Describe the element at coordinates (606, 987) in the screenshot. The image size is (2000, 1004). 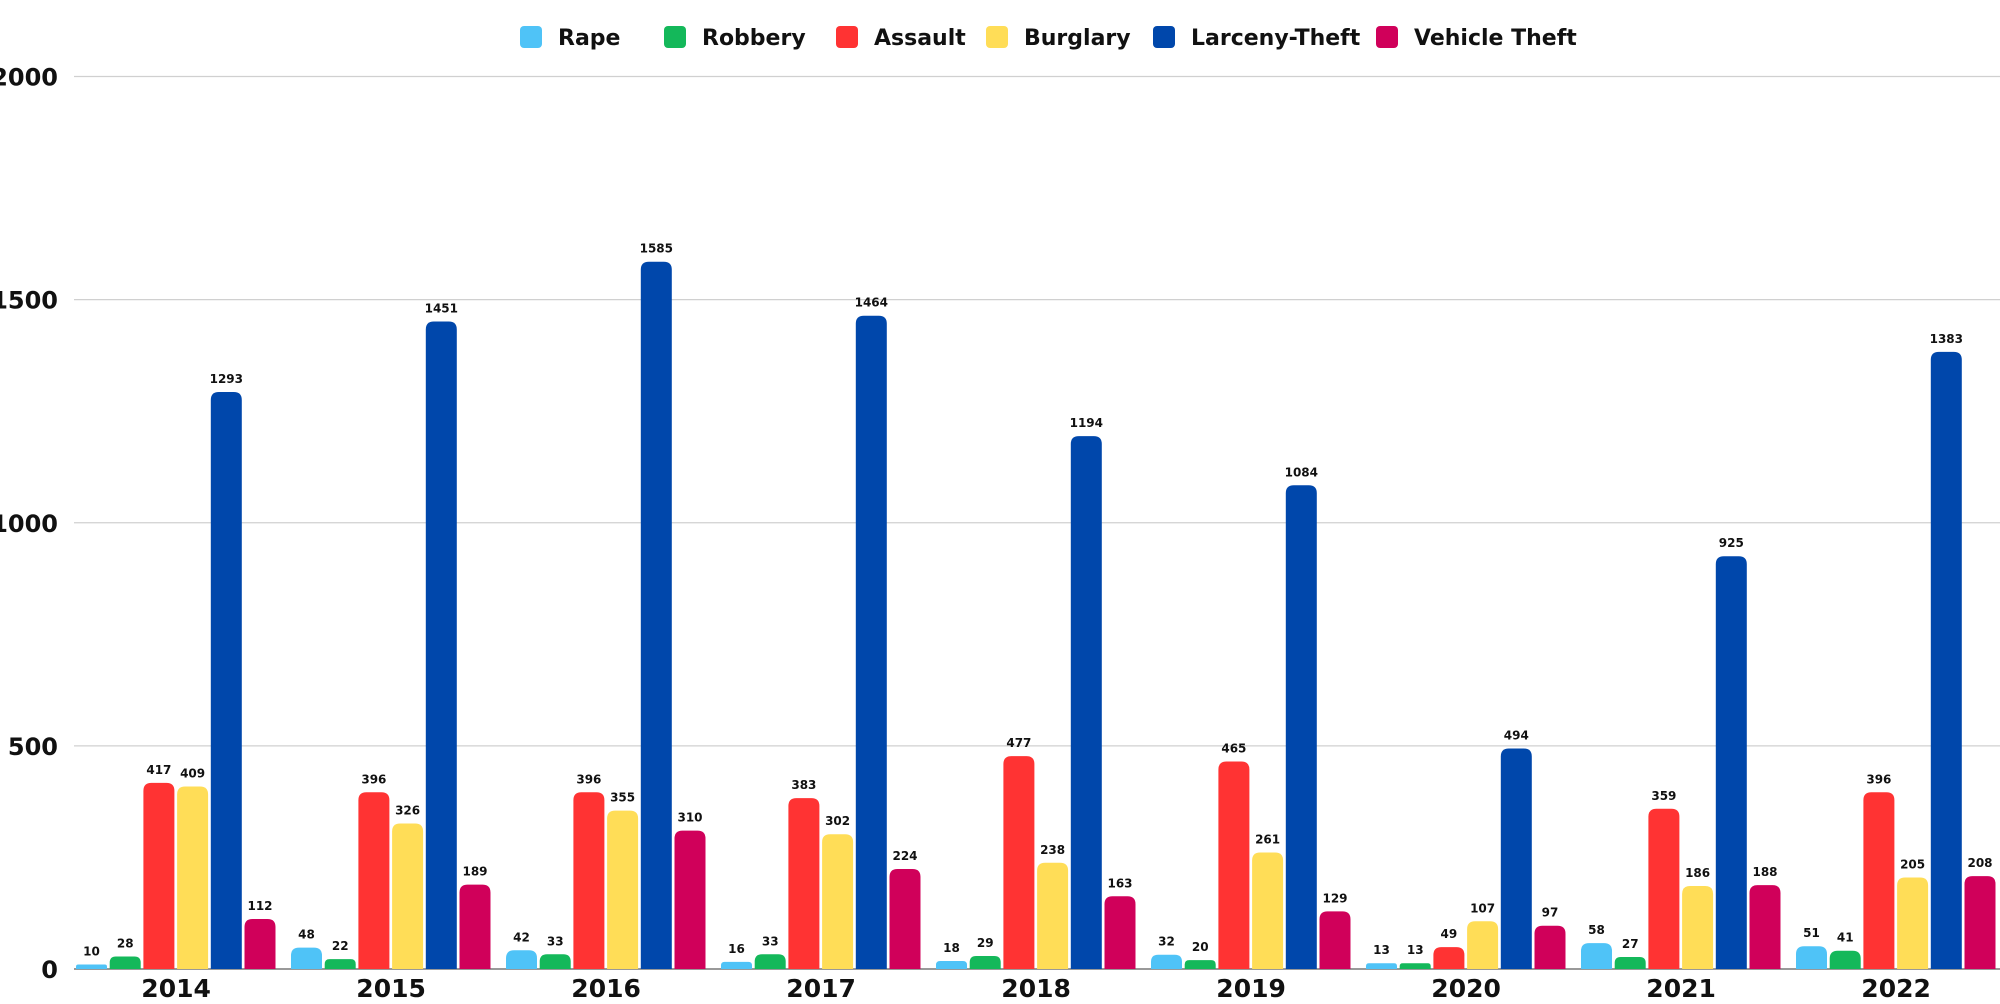
I see `x-tick-label: 2016` at that location.